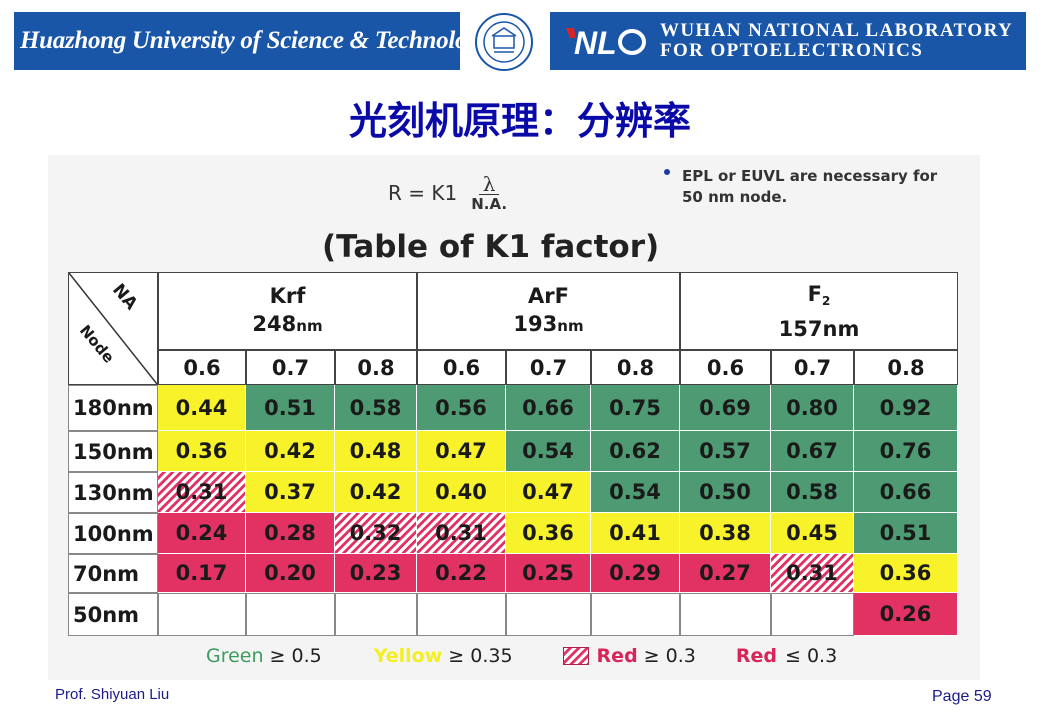 The width and height of the screenshot is (1040, 720). What do you see at coordinates (635, 451) in the screenshot?
I see `k1-value-cell: 0.62` at bounding box center [635, 451].